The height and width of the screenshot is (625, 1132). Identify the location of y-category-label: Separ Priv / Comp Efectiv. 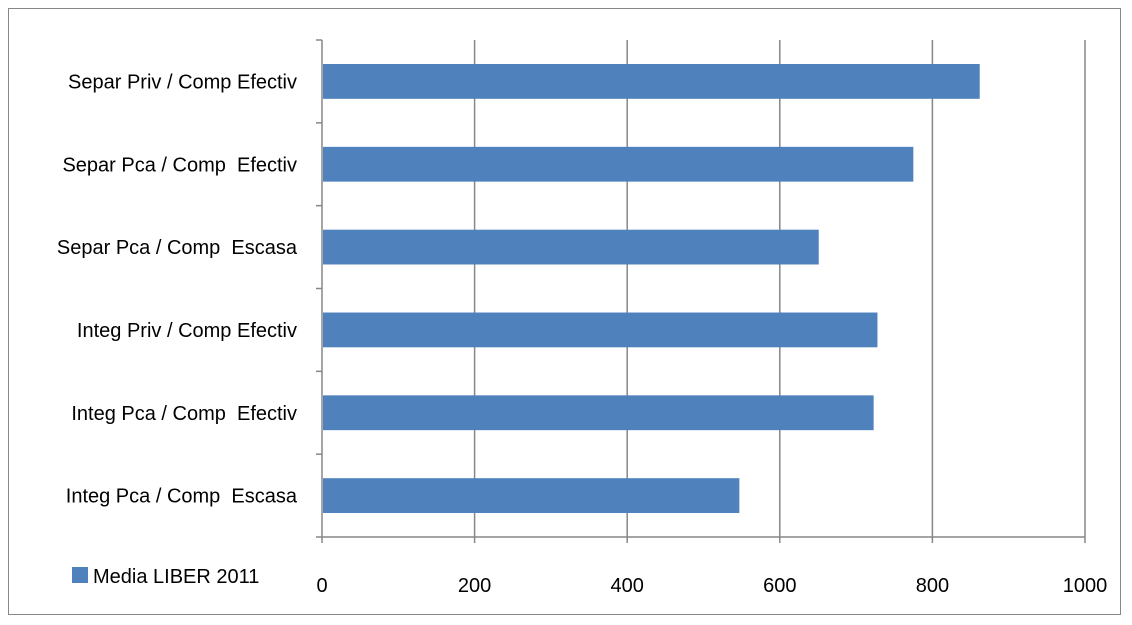
(182, 82).